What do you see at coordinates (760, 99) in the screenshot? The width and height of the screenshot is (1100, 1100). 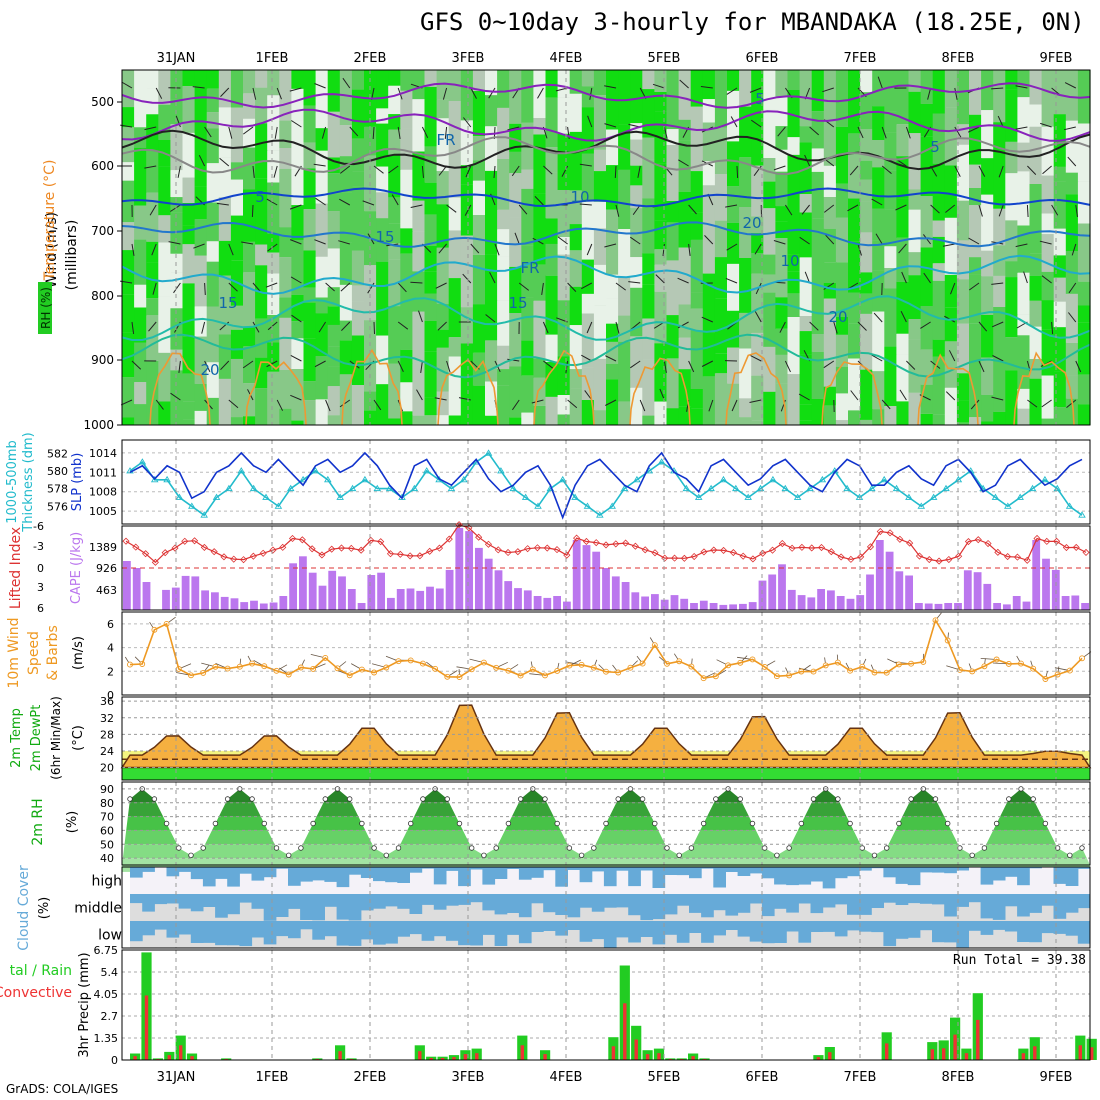 I see `contour-label: 5` at bounding box center [760, 99].